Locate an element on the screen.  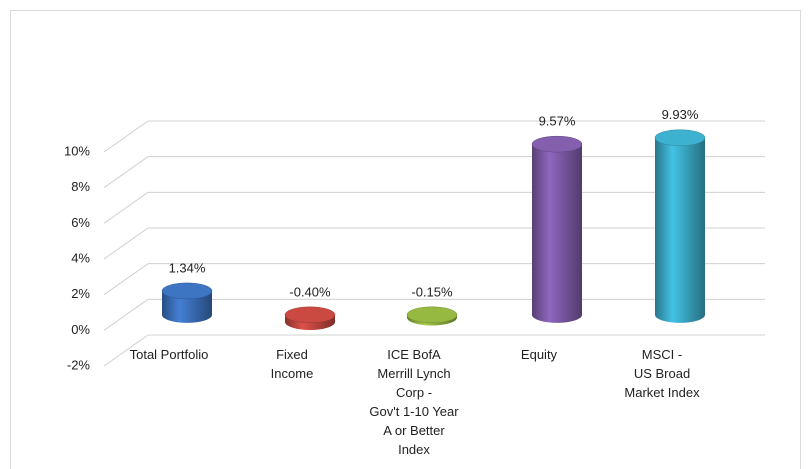
data-label: 9.93% is located at coordinates (680, 114).